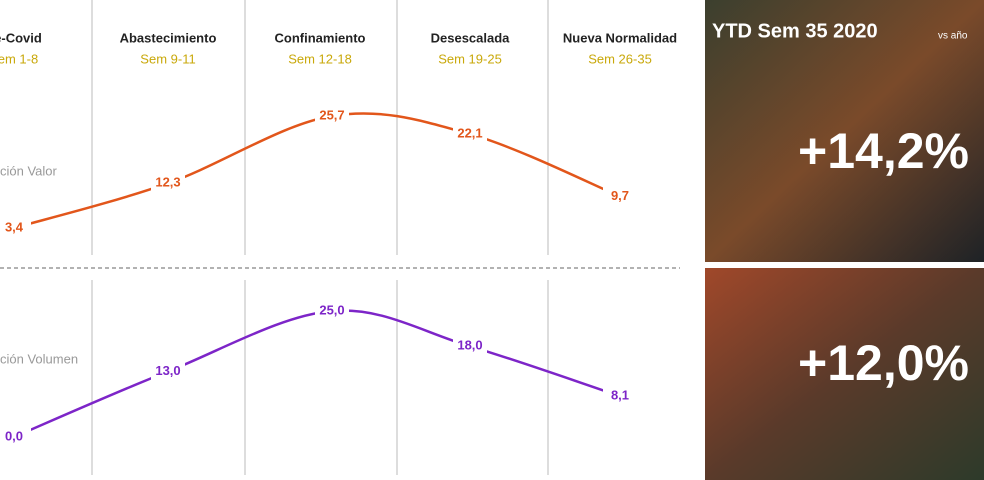 Image resolution: width=984 pixels, height=480 pixels. I want to click on period-name: Abastecimiento, so click(168, 37).